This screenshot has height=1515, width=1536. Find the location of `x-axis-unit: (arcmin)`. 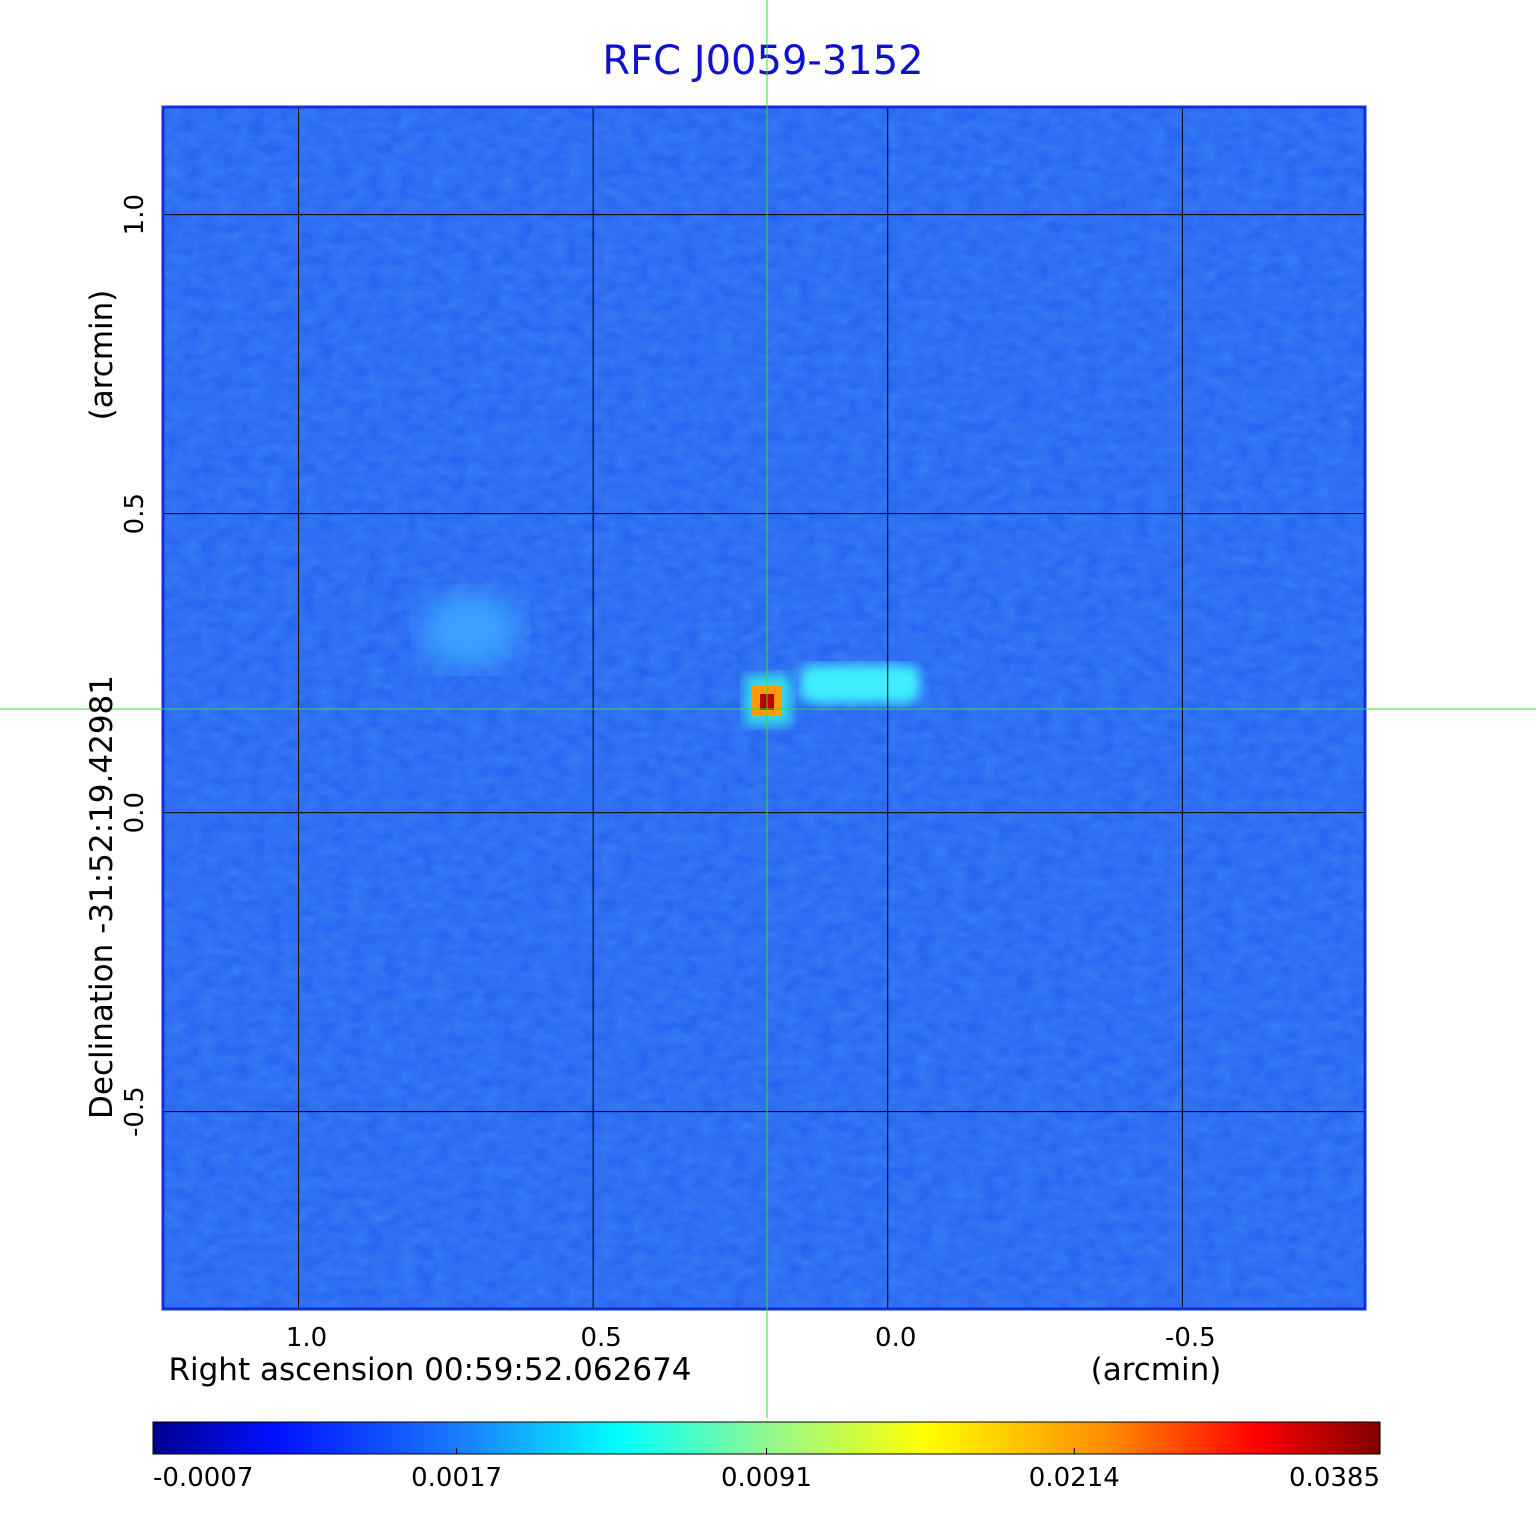

x-axis-unit: (arcmin) is located at coordinates (1156, 1370).